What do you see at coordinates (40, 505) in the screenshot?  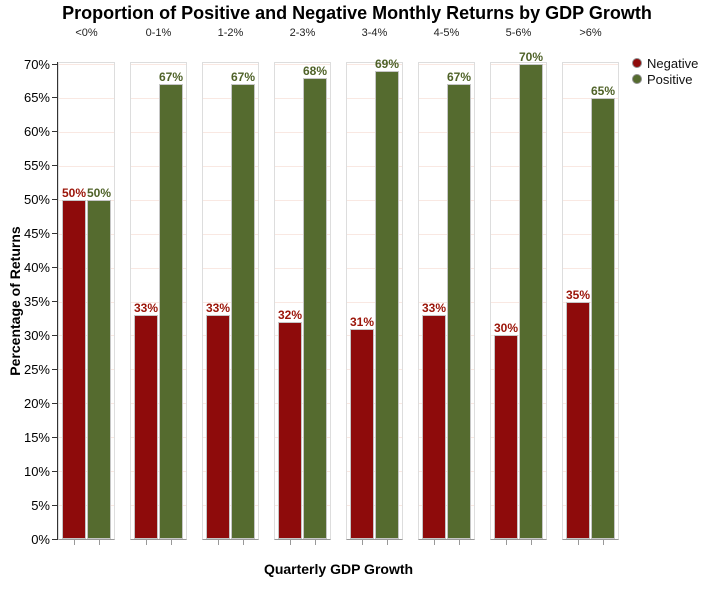 I see `y-axis-tick-label: 5%` at bounding box center [40, 505].